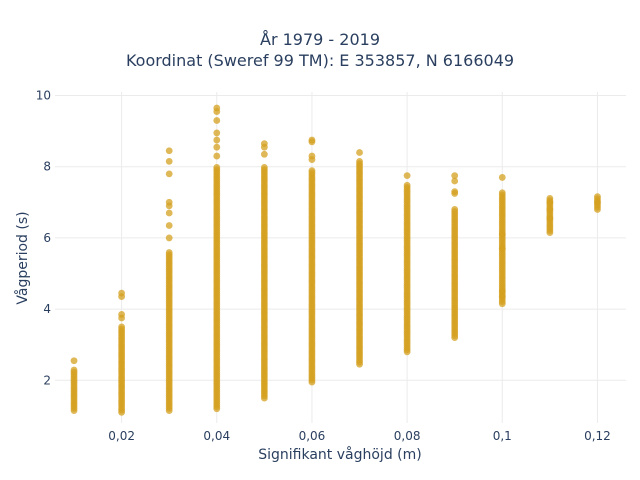  I want to click on y-tick-label: 4, so click(47, 309).